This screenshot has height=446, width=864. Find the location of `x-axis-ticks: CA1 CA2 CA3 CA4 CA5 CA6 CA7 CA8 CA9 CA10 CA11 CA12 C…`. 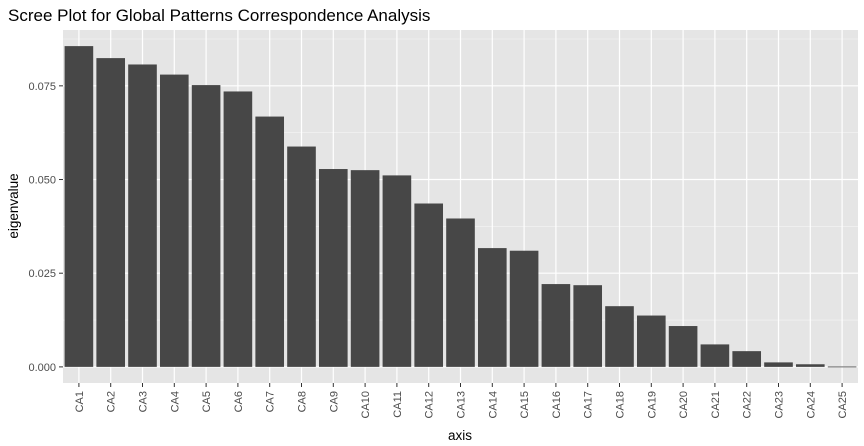

x-axis-ticks: CA1 CA2 CA3 CA4 CA5 CA6 CA7 CA8 CA9 CA10 CA11 CA12 C… is located at coordinates (461, 401).